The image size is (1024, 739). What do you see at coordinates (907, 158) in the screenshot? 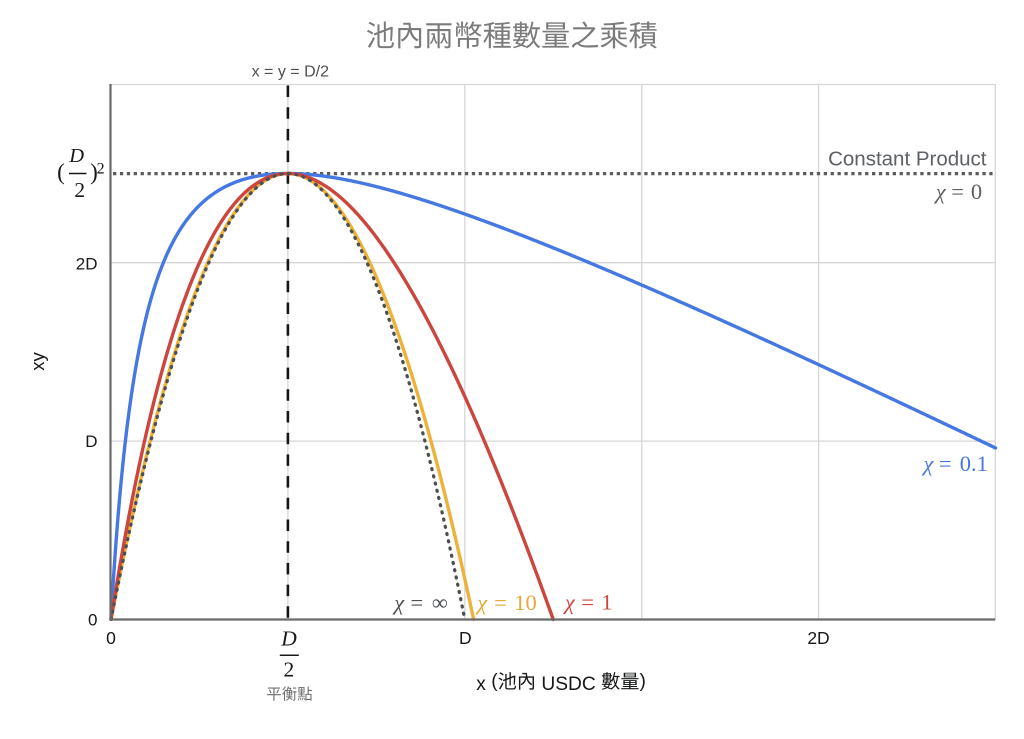
I see `svg-text: Constant Product` at bounding box center [907, 158].